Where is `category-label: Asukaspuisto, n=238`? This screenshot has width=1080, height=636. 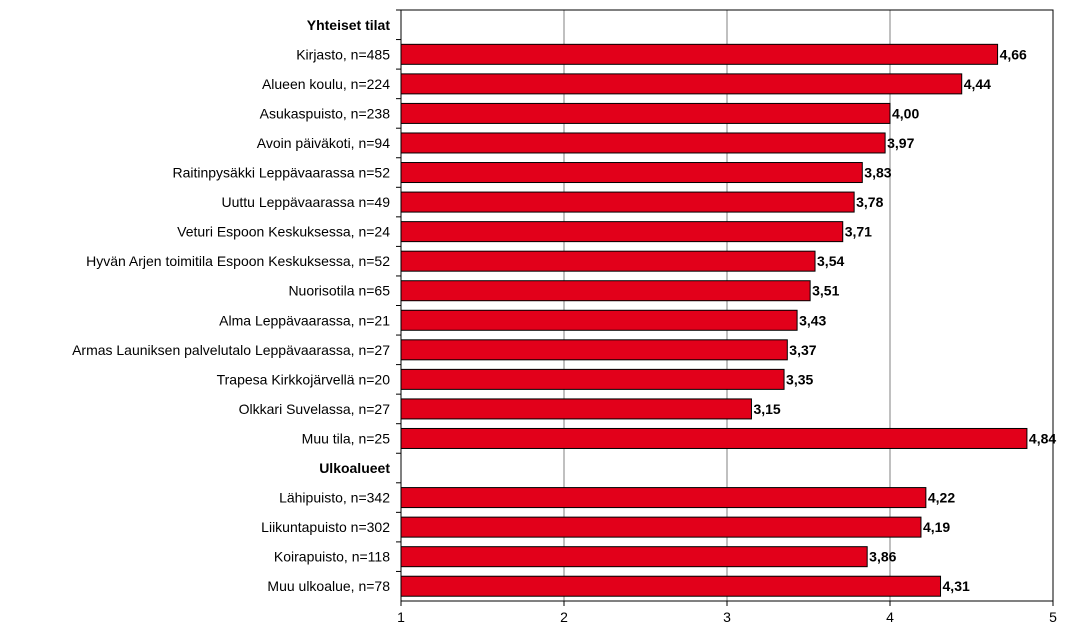
category-label: Asukaspuisto, n=238 is located at coordinates (325, 113).